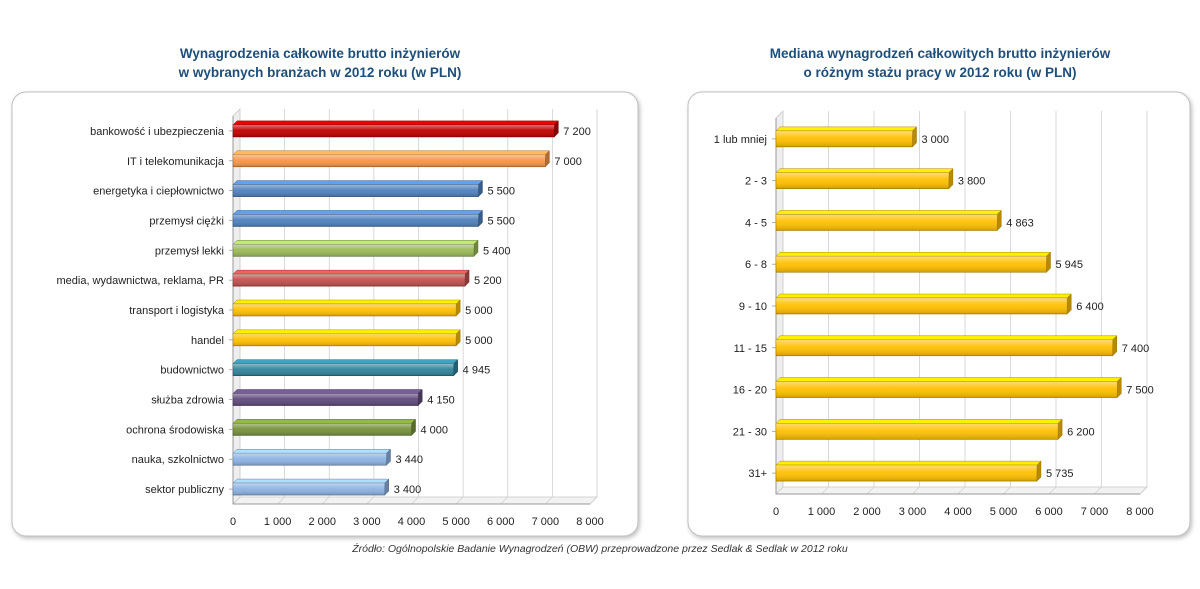 This screenshot has width=1200, height=589. Describe the element at coordinates (322, 522) in the screenshot. I see `chart-left-xtick-label: 2 000` at that location.